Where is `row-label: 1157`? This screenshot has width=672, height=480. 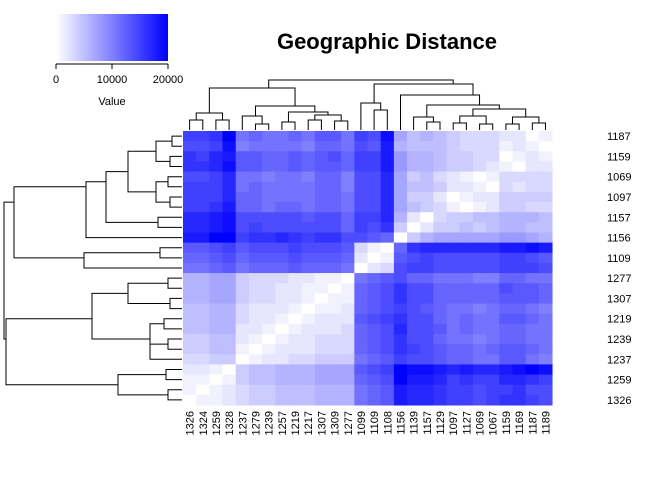
row-label: 1157 is located at coordinates (619, 218).